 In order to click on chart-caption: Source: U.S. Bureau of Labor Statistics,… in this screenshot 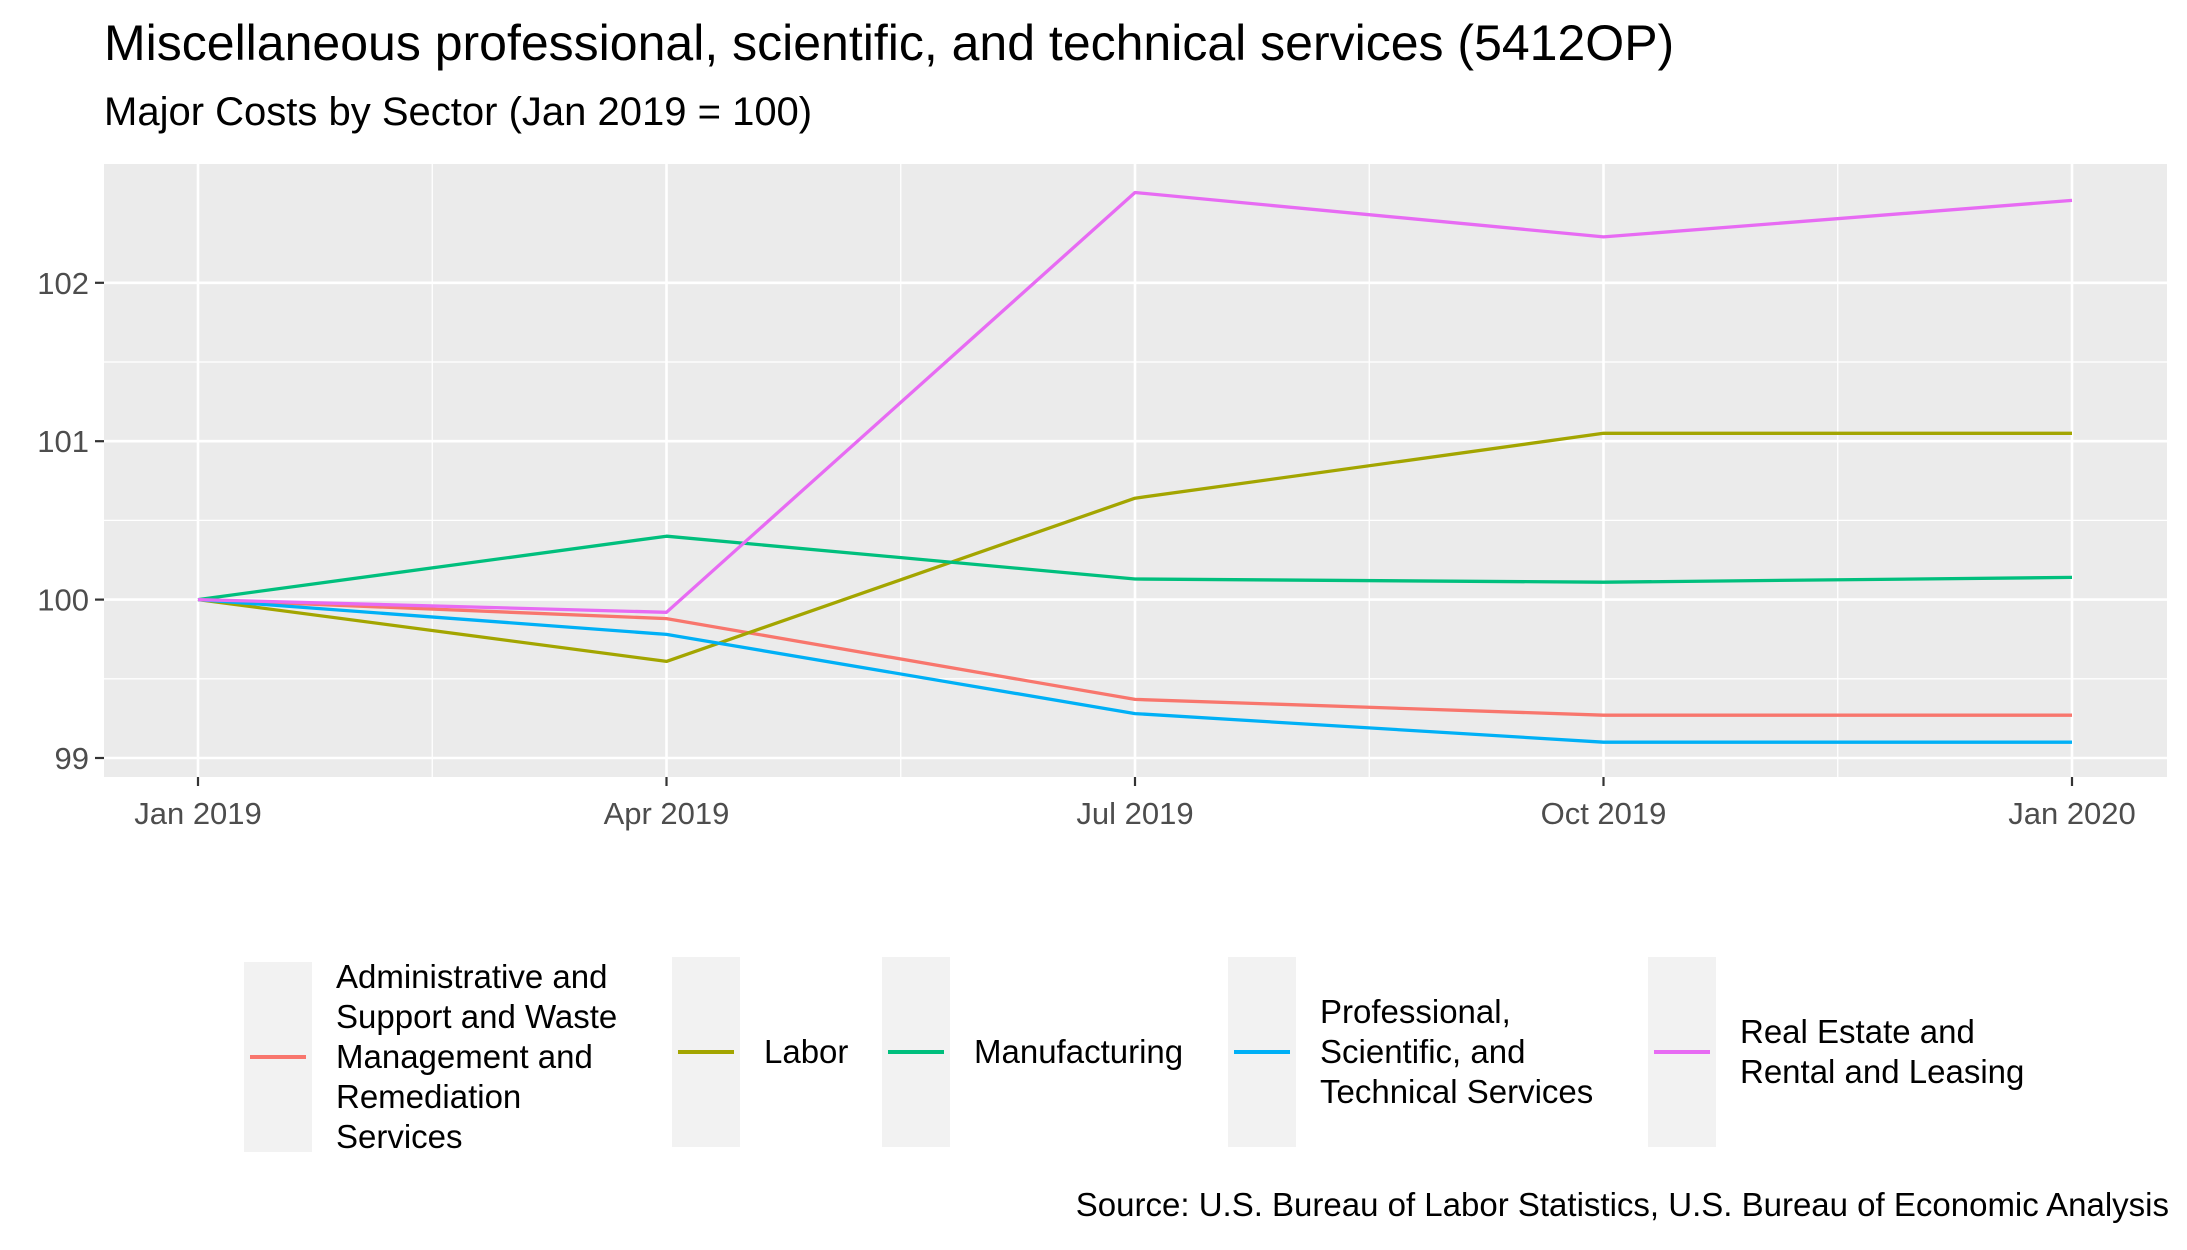, I will do `click(1622, 1204)`.